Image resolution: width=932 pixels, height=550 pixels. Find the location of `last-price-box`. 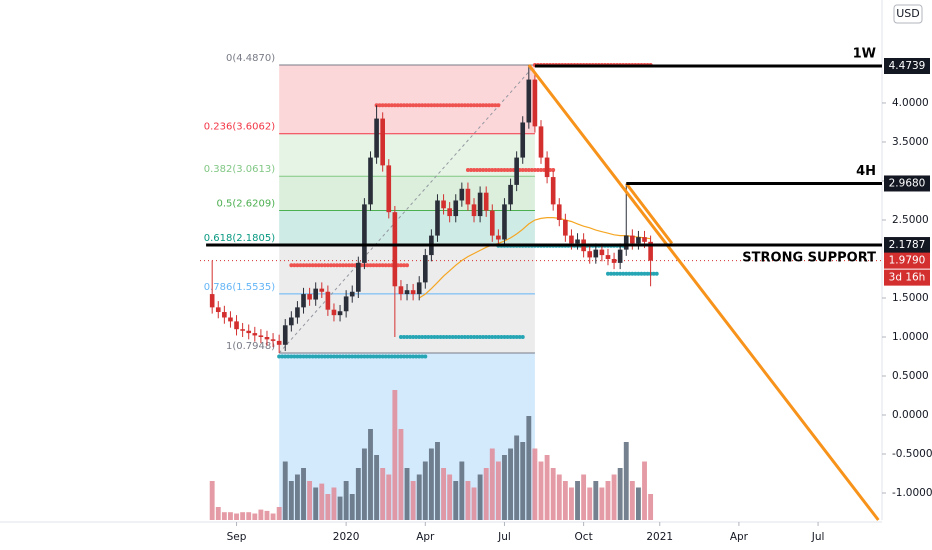

last-price-box is located at coordinates (907, 260).